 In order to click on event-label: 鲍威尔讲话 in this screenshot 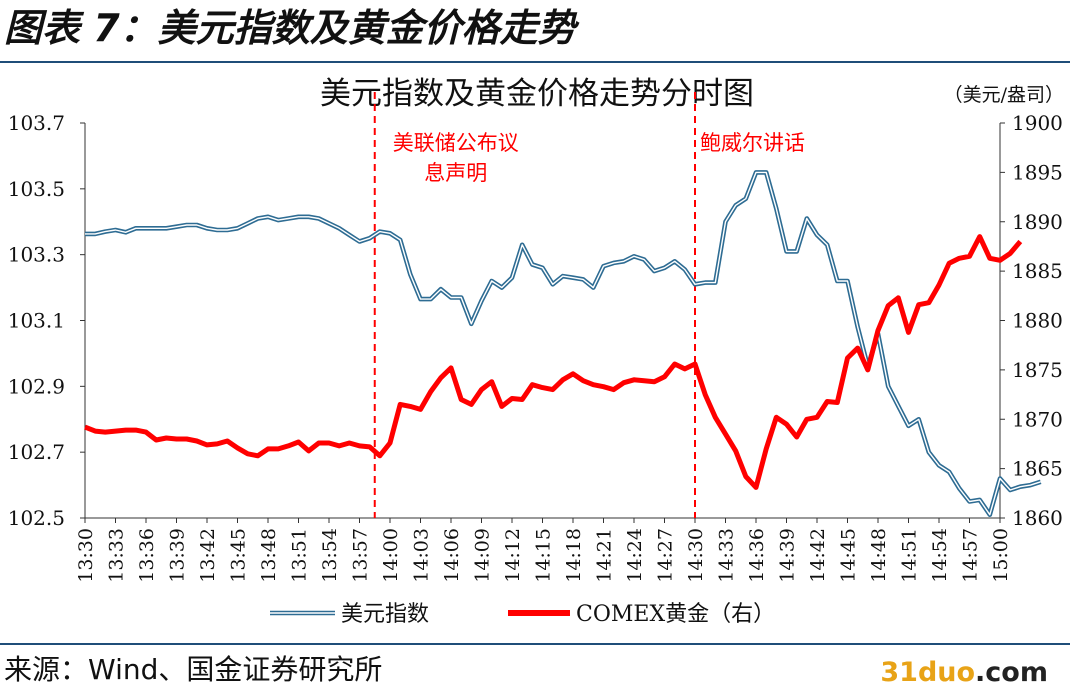, I will do `click(752, 143)`.